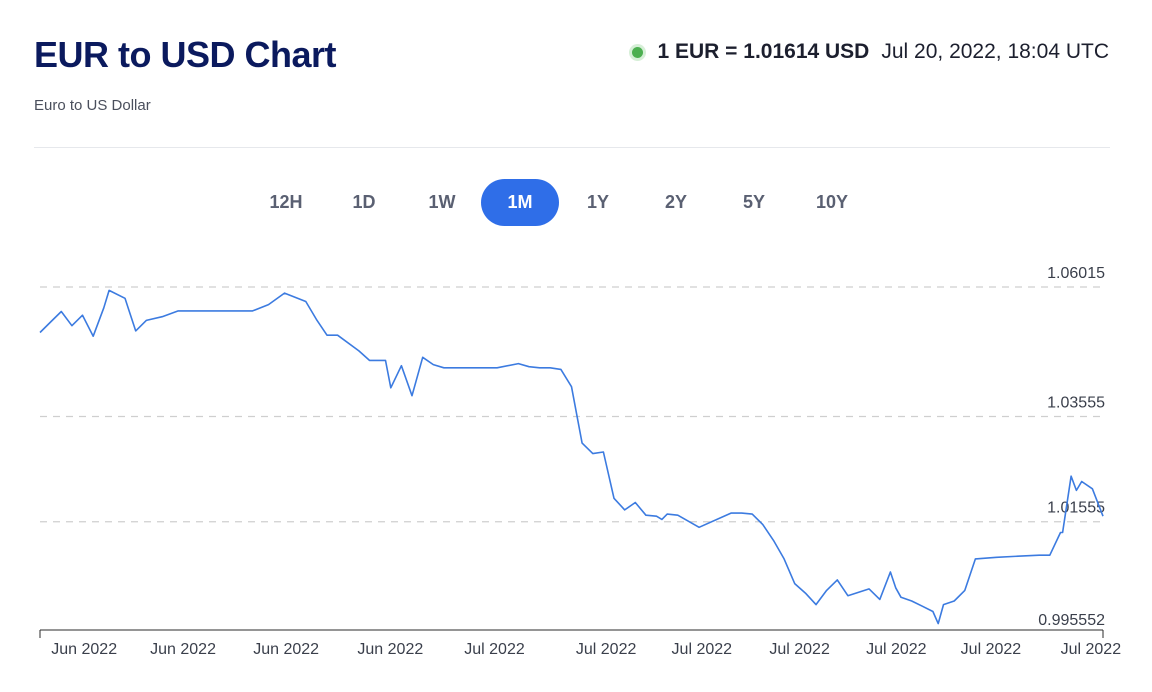 This screenshot has height=692, width=1152. What do you see at coordinates (995, 51) in the screenshot?
I see `rate-timestamp: Jul 20, 2022, 18:04 UTC` at bounding box center [995, 51].